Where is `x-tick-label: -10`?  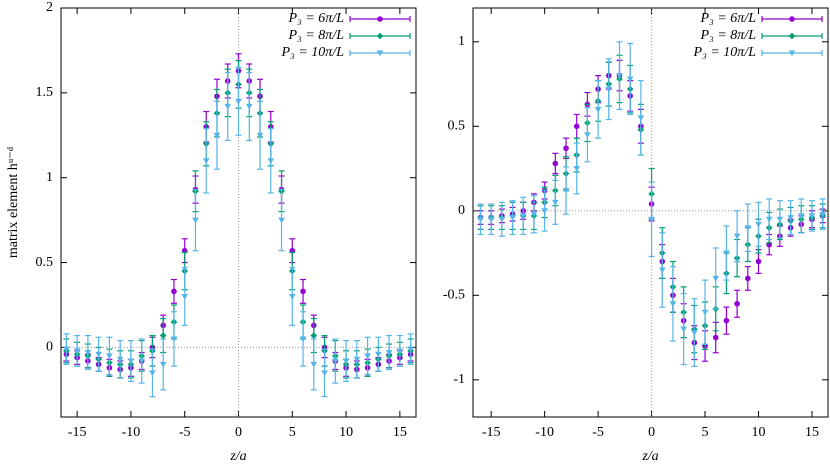
x-tick-label: -10 is located at coordinates (131, 432).